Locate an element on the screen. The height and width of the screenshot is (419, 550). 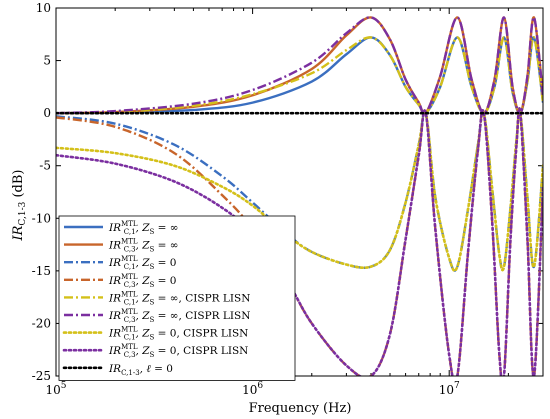
legend-label: IRMTL C,1, ZS = 0 is located at coordinates (142, 263).